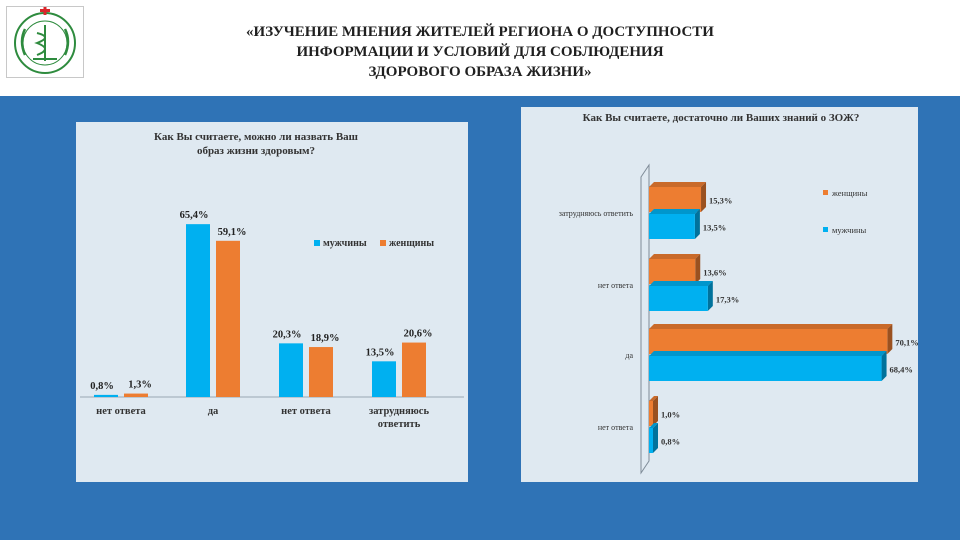 This screenshot has height=540, width=960. I want to click on medical-emblem-icon, so click(45, 40).